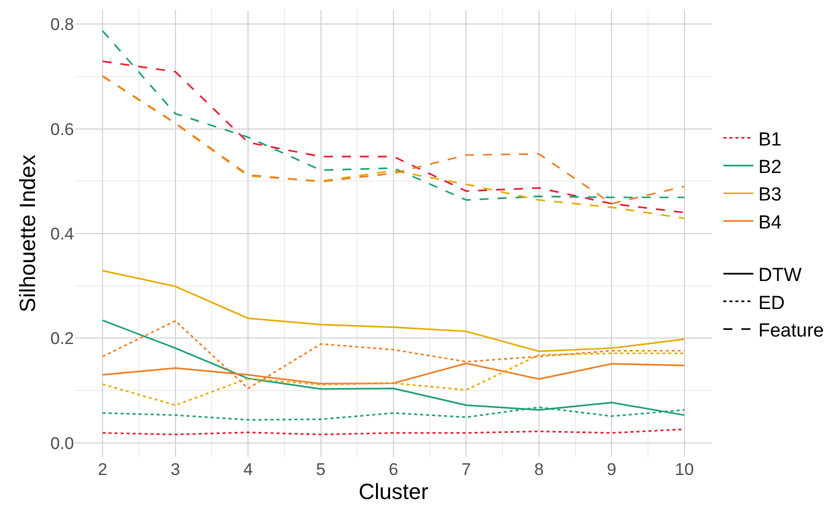 This screenshot has height=507, width=839. I want to click on y-axis-title: Silhouette Index, so click(27, 233).